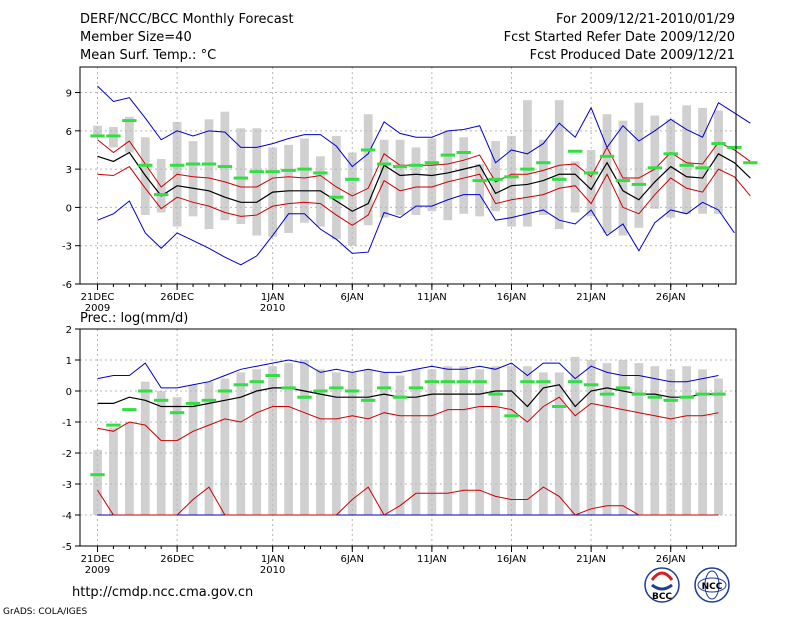 The height and width of the screenshot is (618, 800). I want to click on temp-ytick-label: 3, so click(69, 170).